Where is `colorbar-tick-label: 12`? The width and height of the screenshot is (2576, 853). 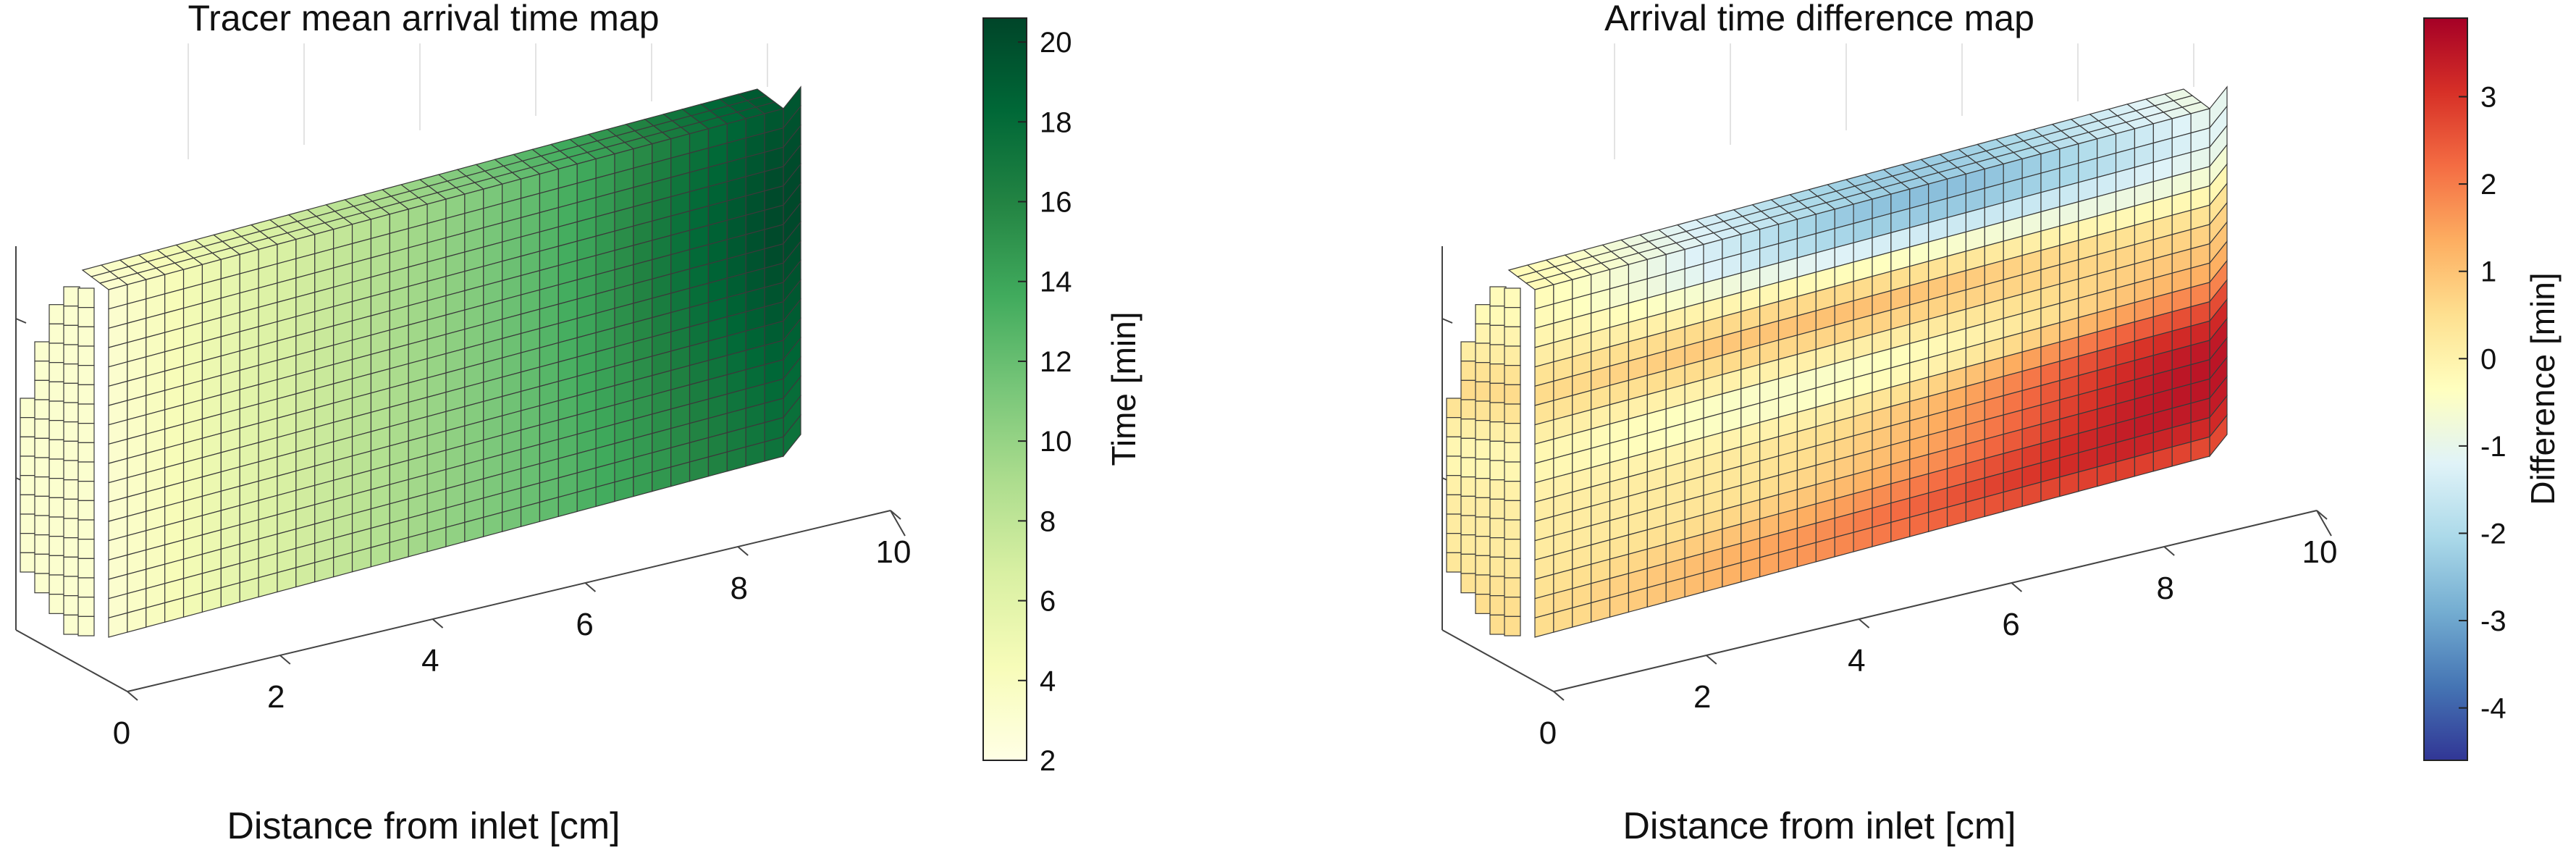 colorbar-tick-label: 12 is located at coordinates (1056, 362).